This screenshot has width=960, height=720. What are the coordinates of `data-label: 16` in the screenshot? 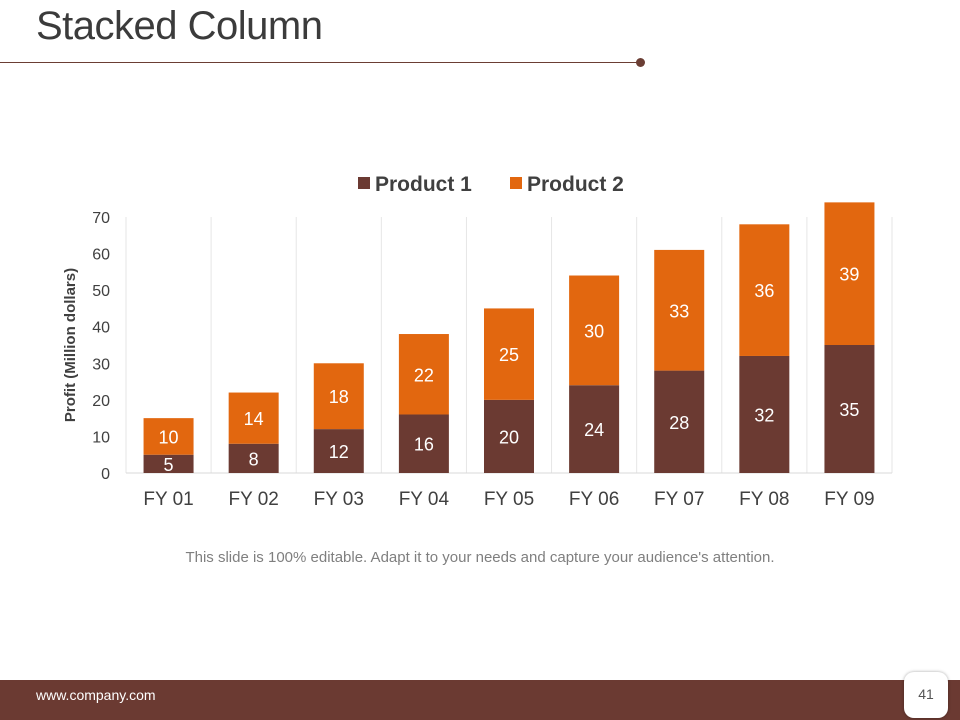 It's located at (424, 445).